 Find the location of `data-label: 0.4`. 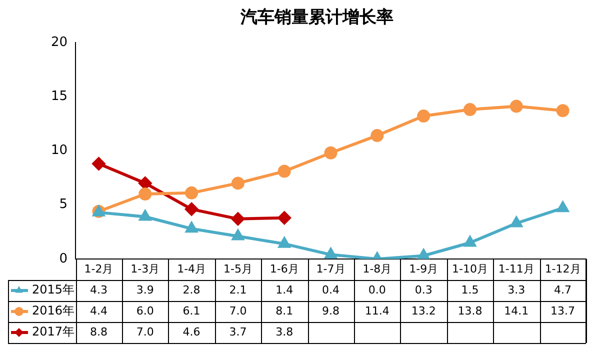

data-label: 0.4 is located at coordinates (331, 289).